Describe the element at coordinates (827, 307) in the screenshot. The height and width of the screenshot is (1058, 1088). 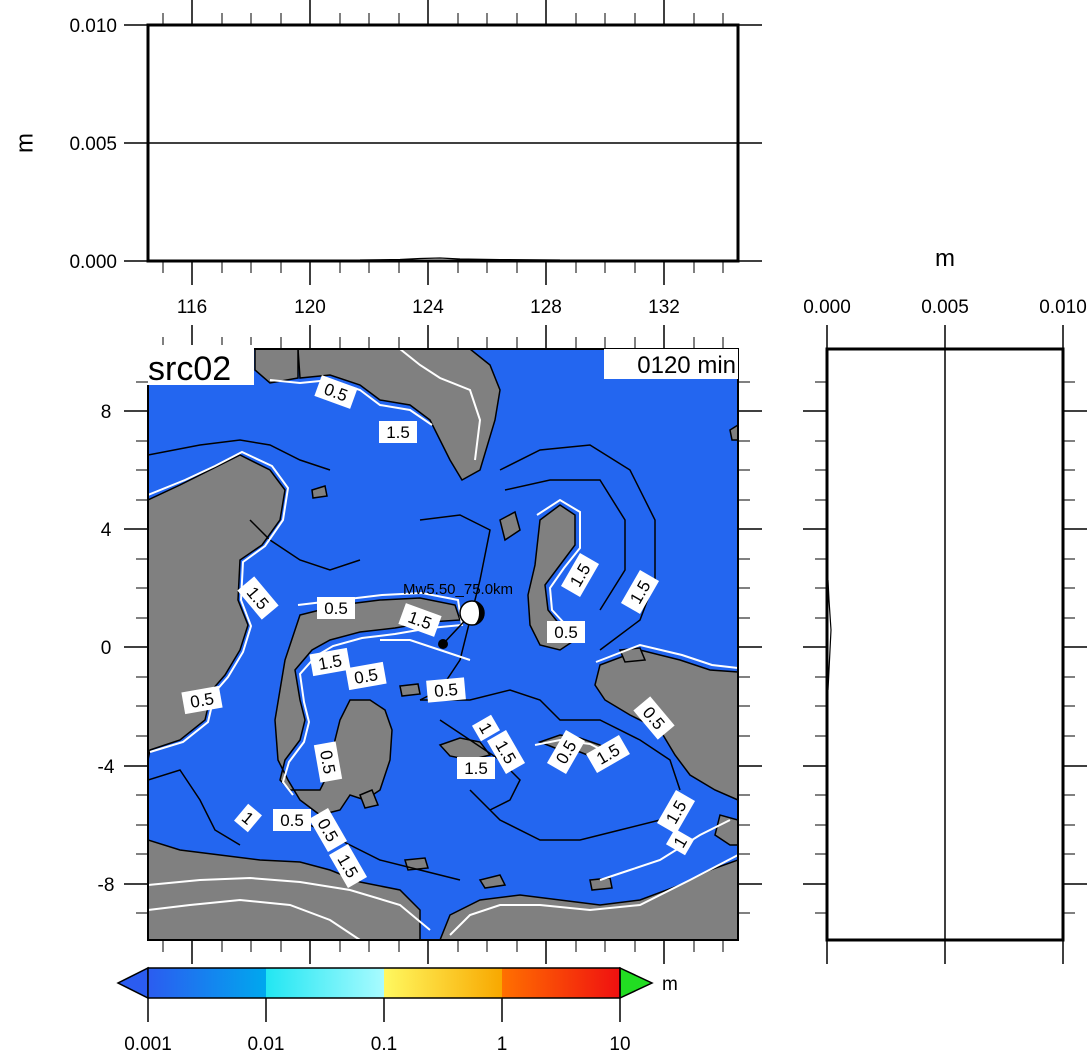
I see `right-x-tick-0: 0.000` at that location.